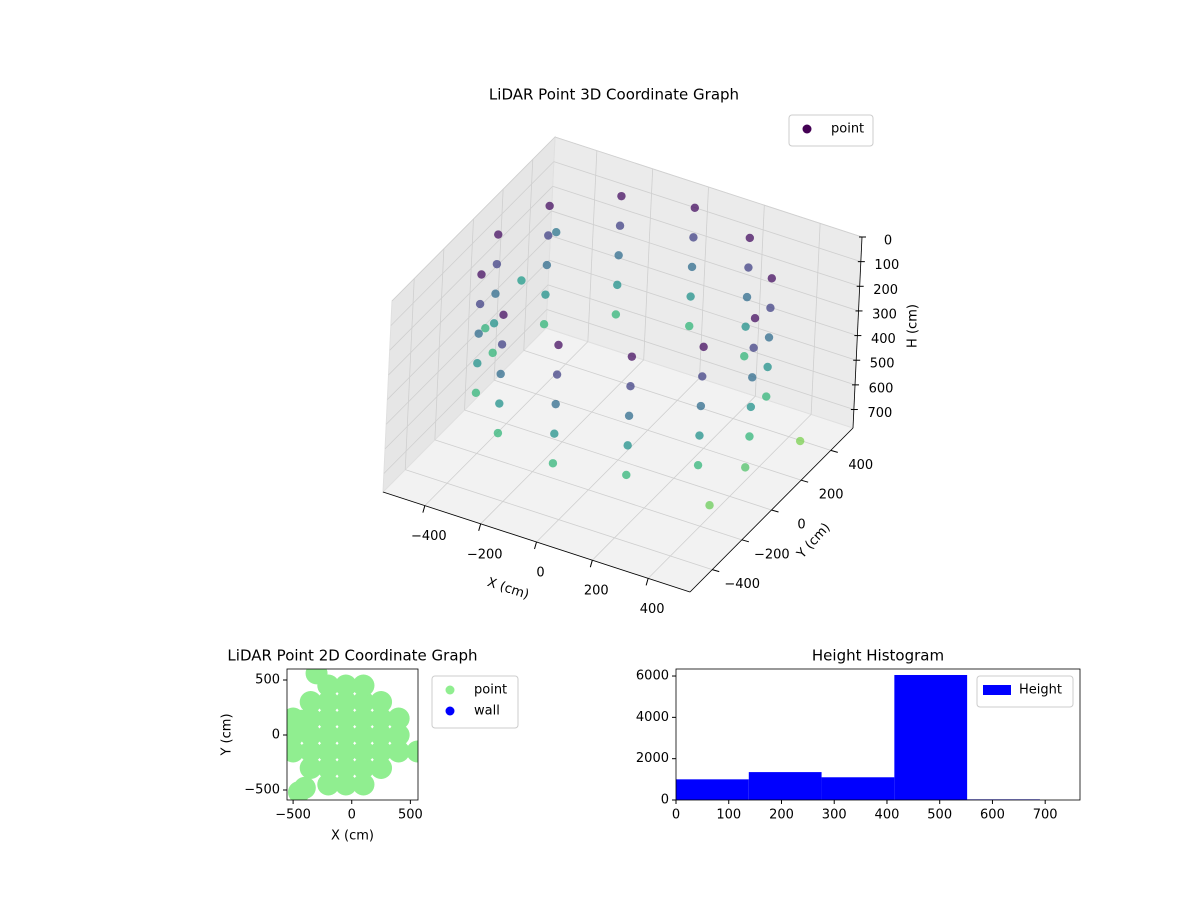  Describe the element at coordinates (847, 129) in the screenshot. I see `legend-label: point` at that location.